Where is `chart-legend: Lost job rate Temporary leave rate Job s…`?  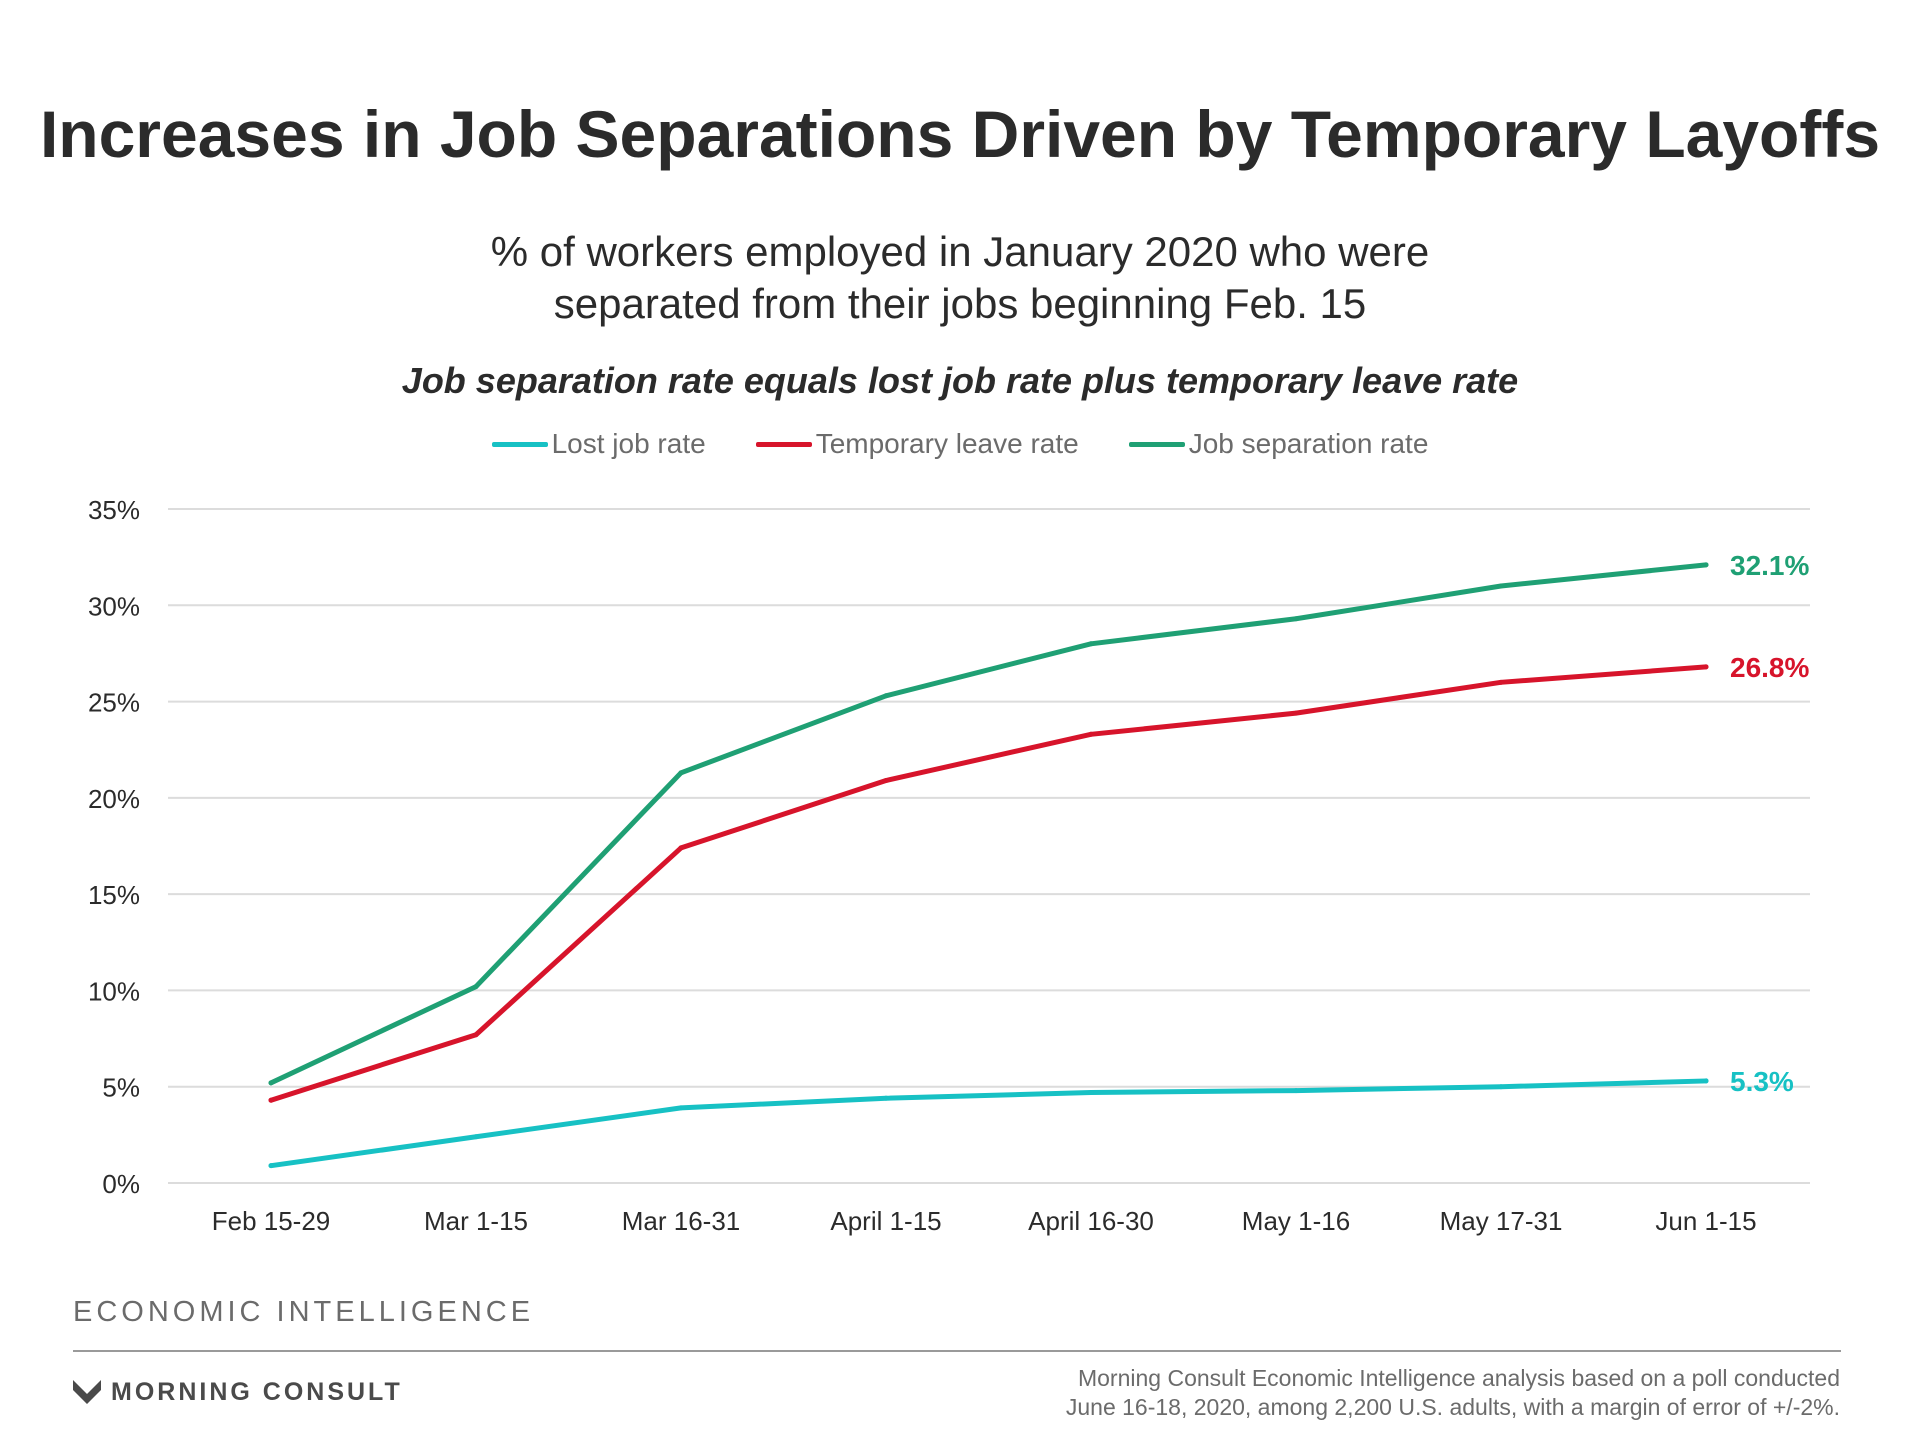 chart-legend: Lost job rate Temporary leave rate Job s… is located at coordinates (960, 444).